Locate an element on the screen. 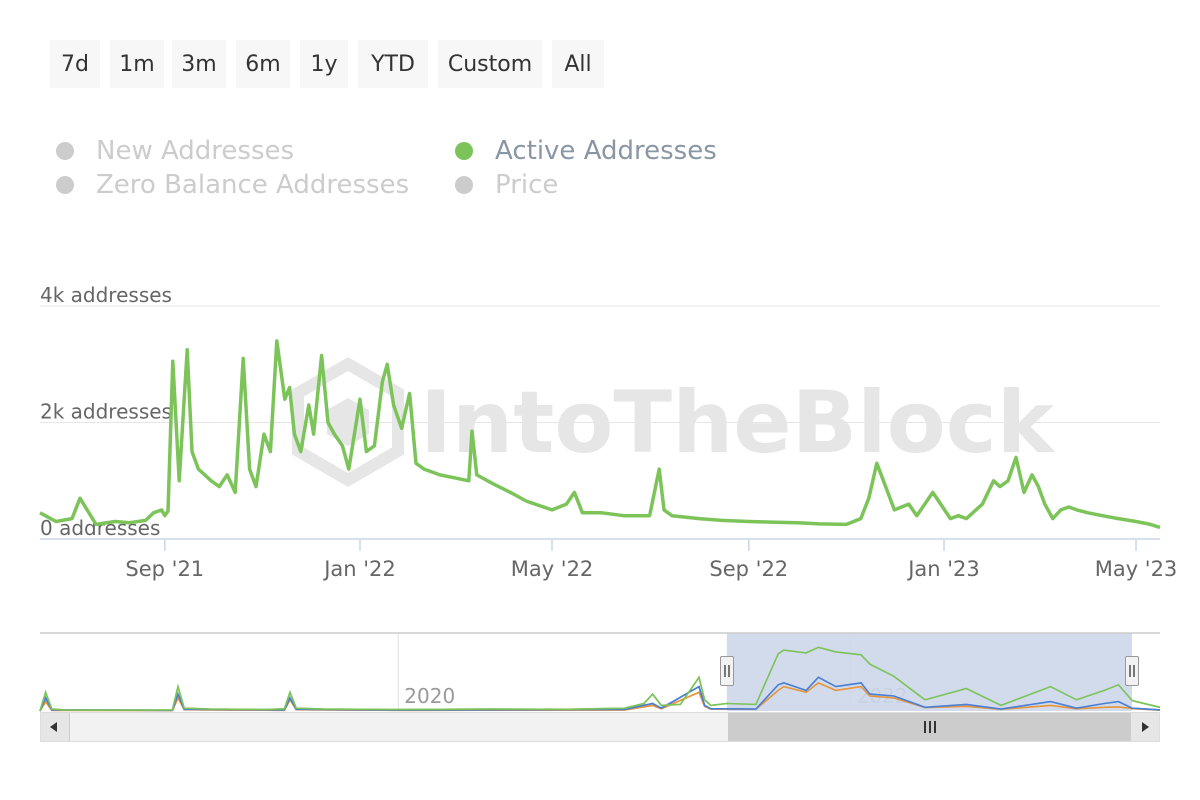 The width and height of the screenshot is (1200, 800). navigator-tick-label: 2022 is located at coordinates (882, 696).